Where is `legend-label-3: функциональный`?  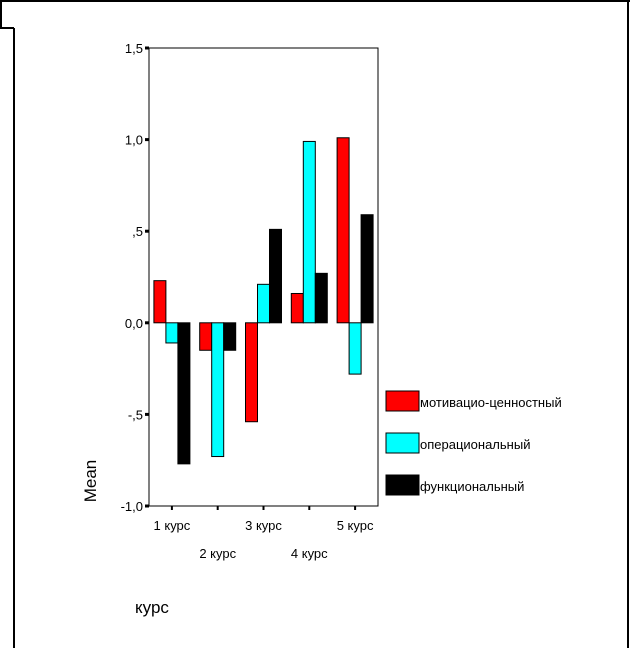 legend-label-3: функциональный is located at coordinates (472, 486).